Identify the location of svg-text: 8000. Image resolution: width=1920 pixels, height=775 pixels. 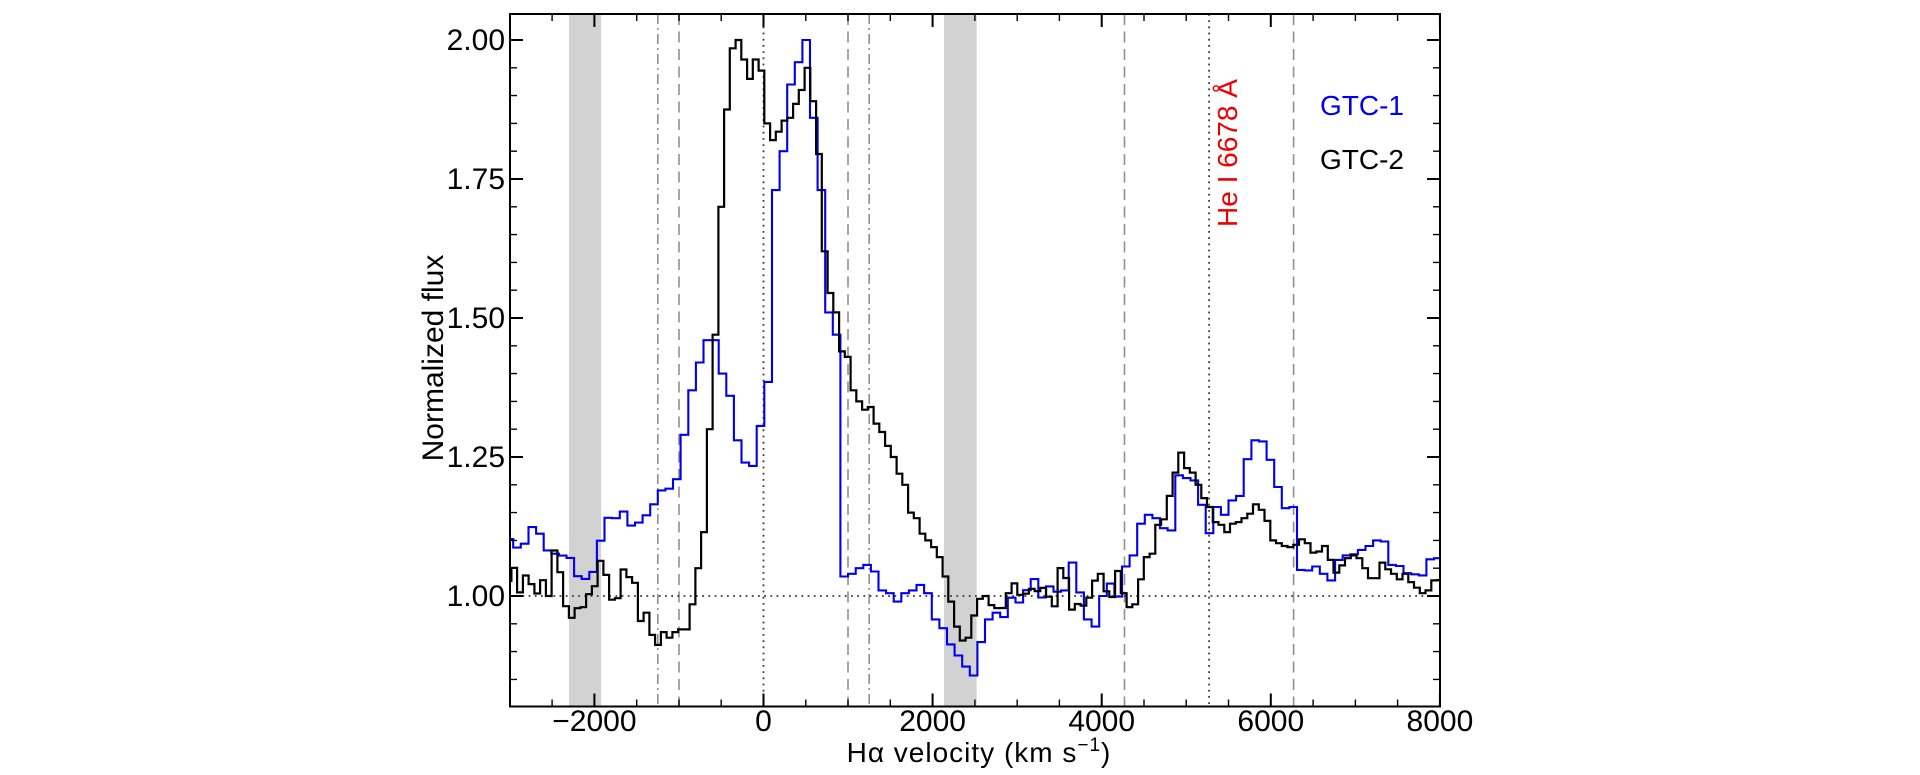
(1440, 721).